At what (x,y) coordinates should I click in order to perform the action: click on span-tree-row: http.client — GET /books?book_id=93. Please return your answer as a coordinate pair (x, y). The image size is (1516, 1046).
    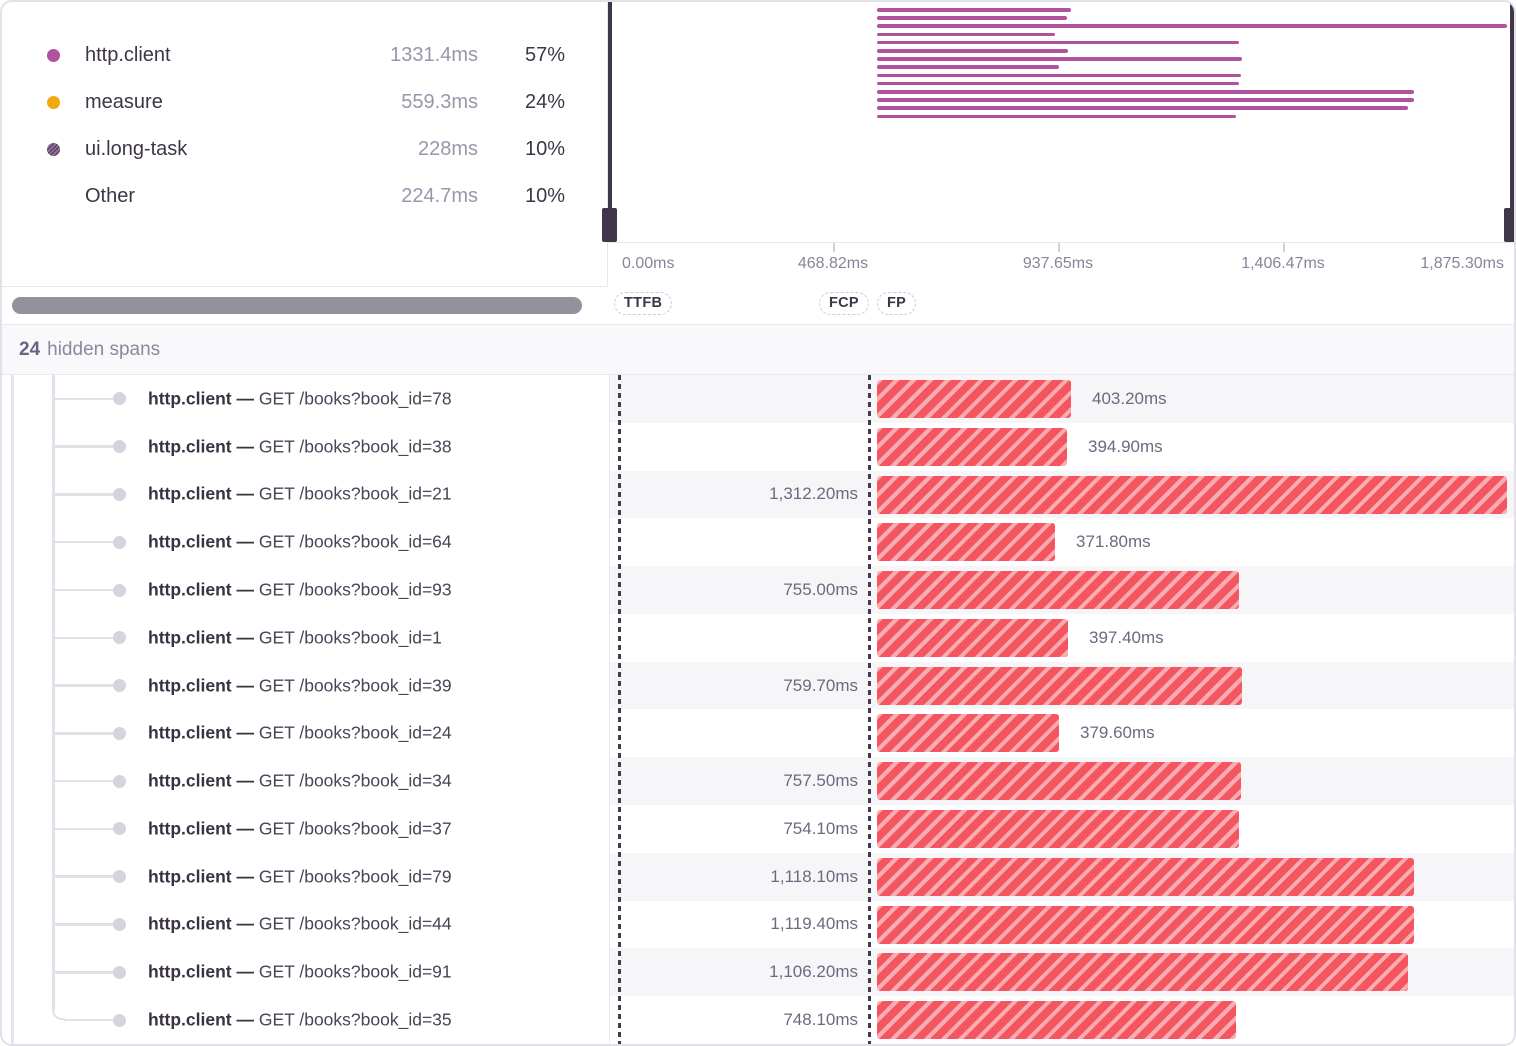
    Looking at the image, I should click on (305, 590).